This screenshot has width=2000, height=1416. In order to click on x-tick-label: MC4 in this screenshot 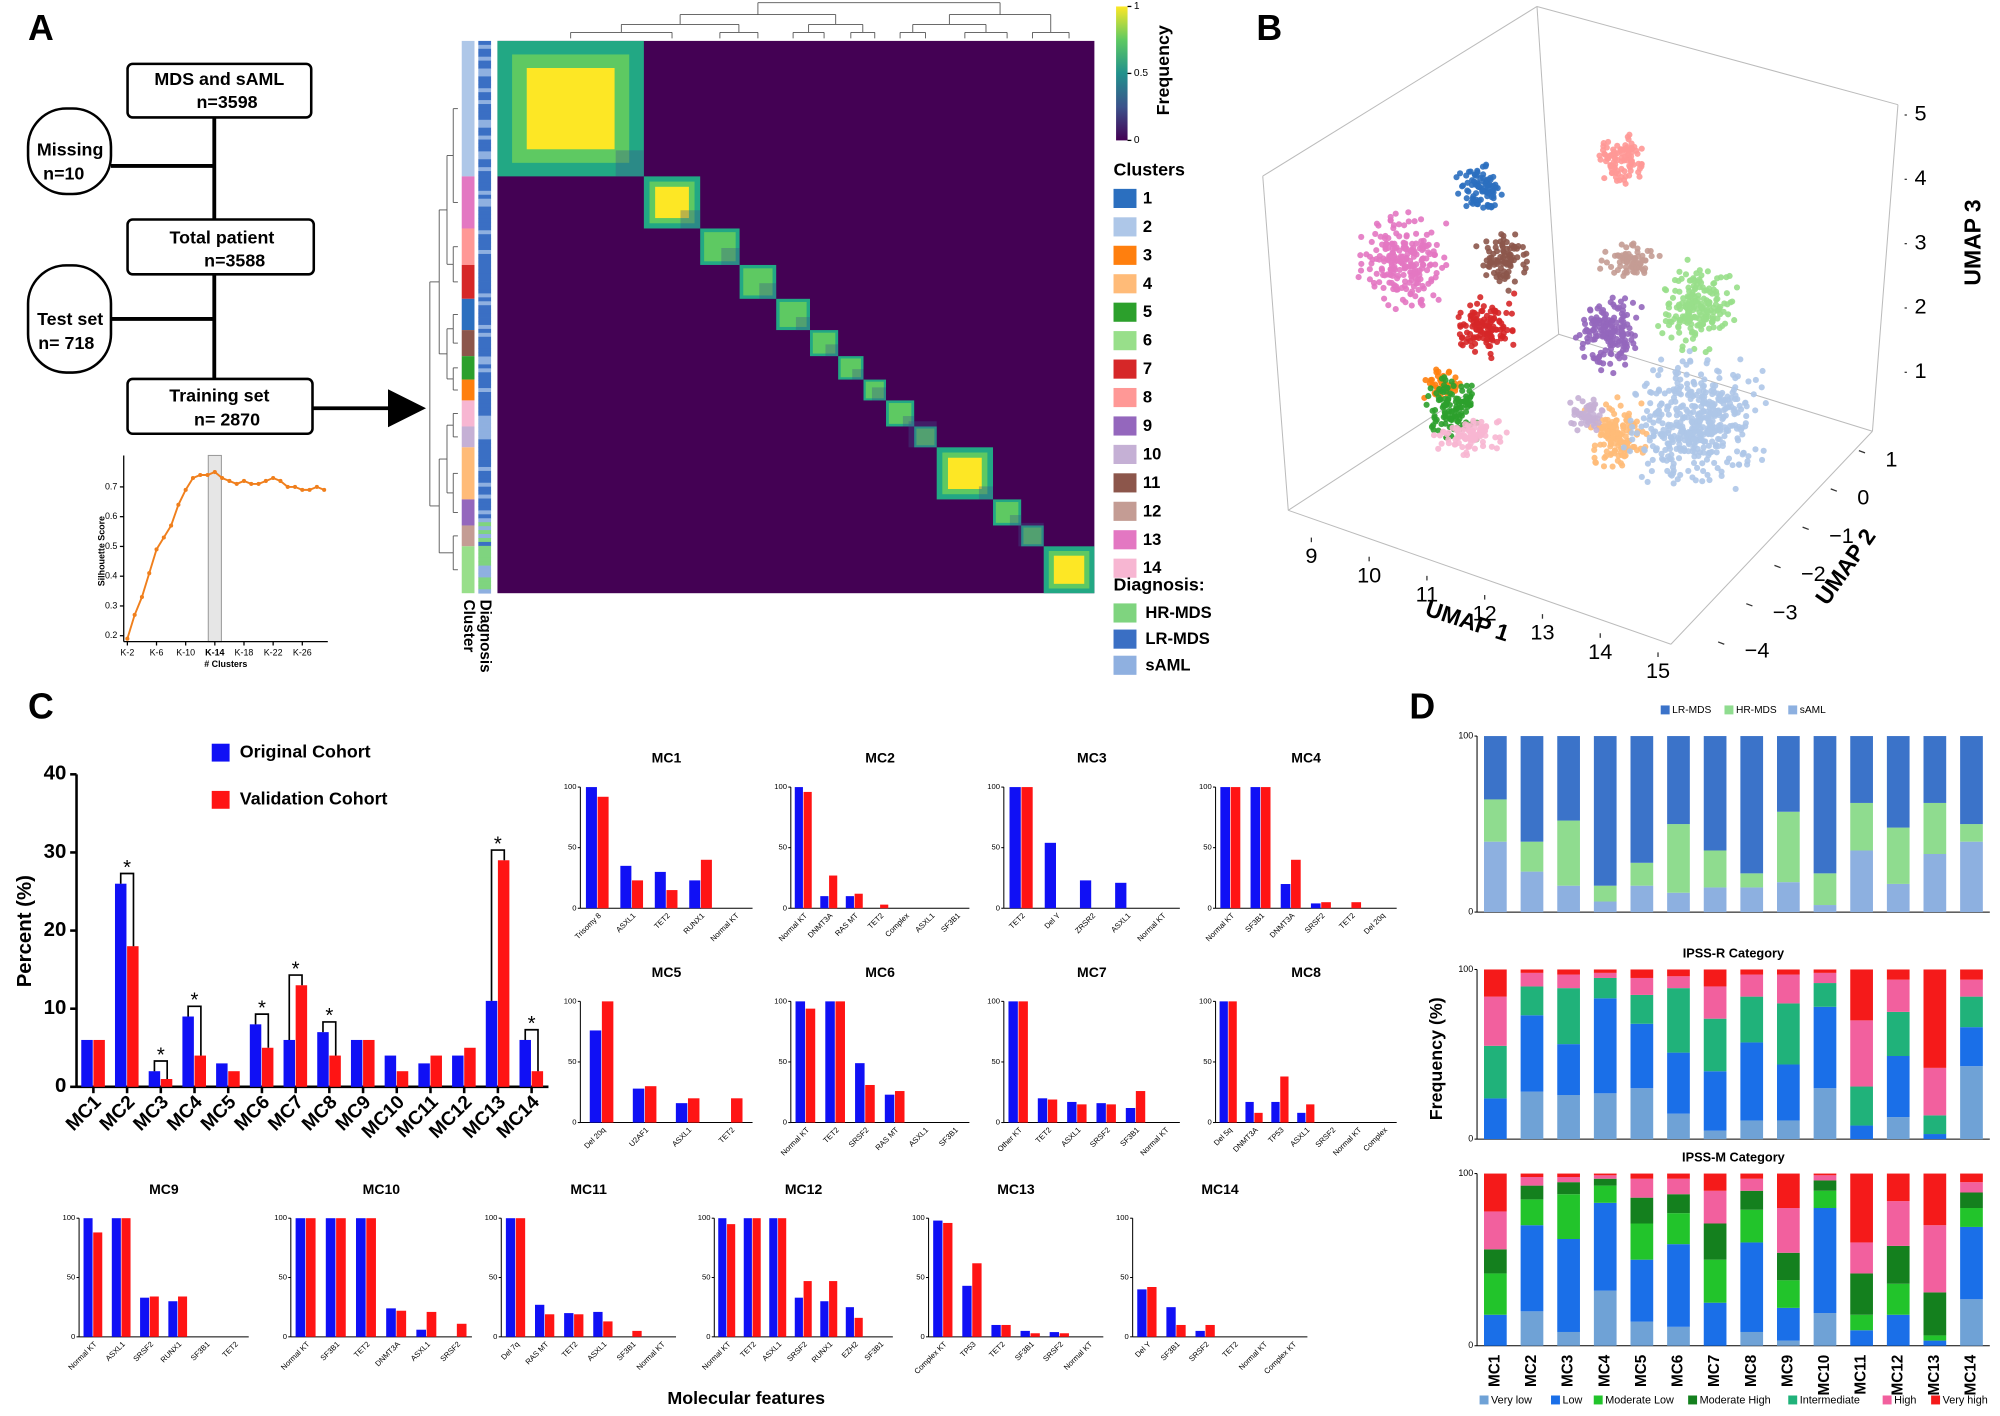, I will do `click(185, 1114)`.